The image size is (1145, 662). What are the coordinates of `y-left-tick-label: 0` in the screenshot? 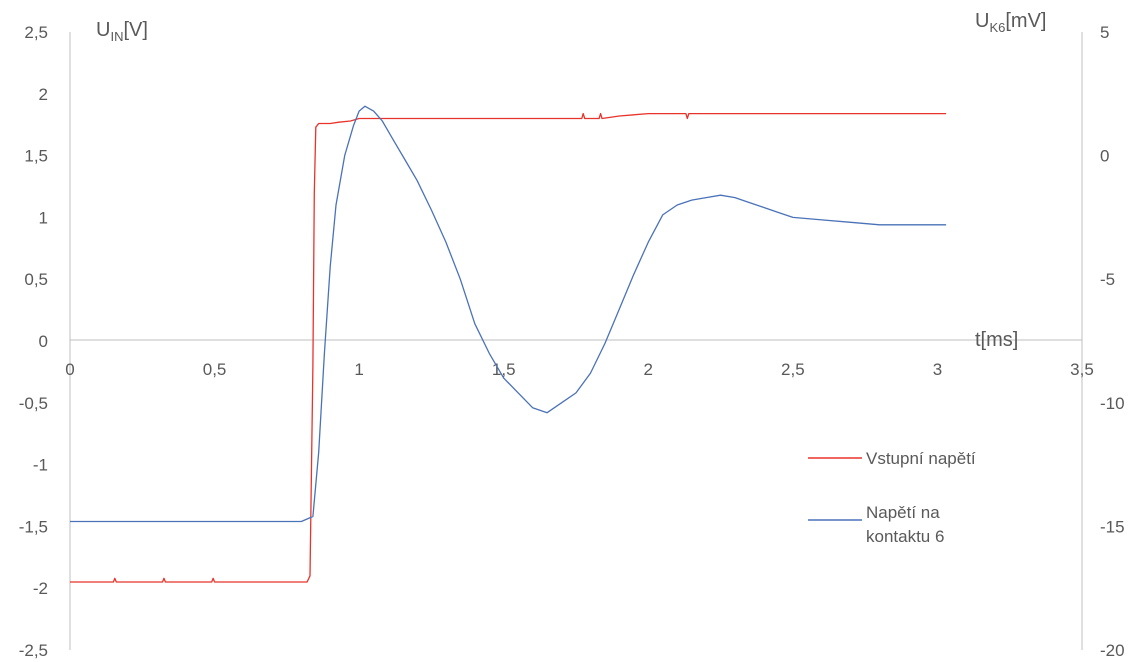 It's located at (43, 341).